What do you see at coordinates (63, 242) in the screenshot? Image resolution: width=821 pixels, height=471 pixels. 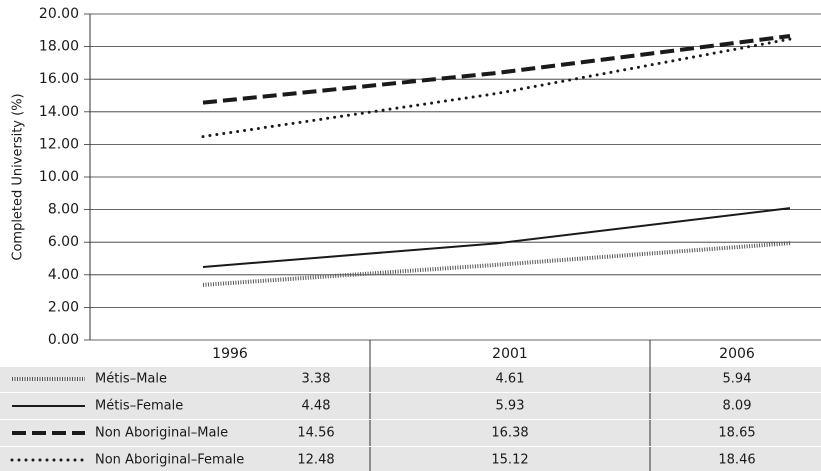 I see `y-tick-label: 6.00` at bounding box center [63, 242].